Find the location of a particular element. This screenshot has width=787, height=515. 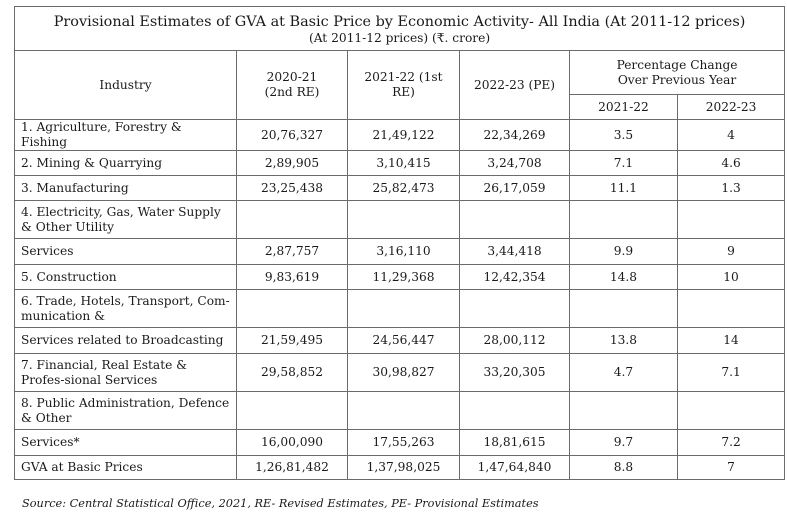

header-percentage-change: Percentage Change Over Previous Year is located at coordinates (677, 72).